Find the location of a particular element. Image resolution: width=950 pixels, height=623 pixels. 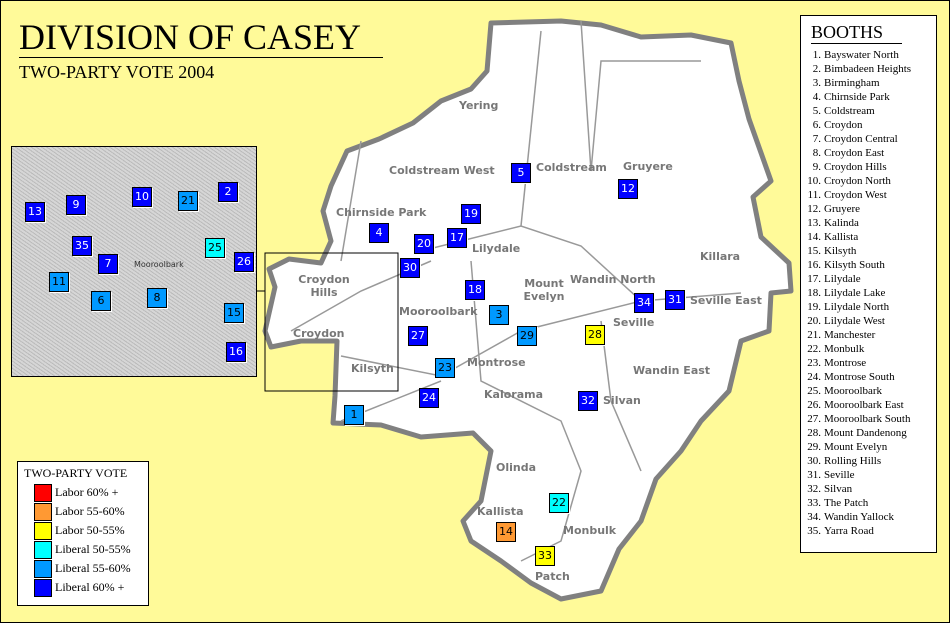

booth-marker: 32 is located at coordinates (588, 401).